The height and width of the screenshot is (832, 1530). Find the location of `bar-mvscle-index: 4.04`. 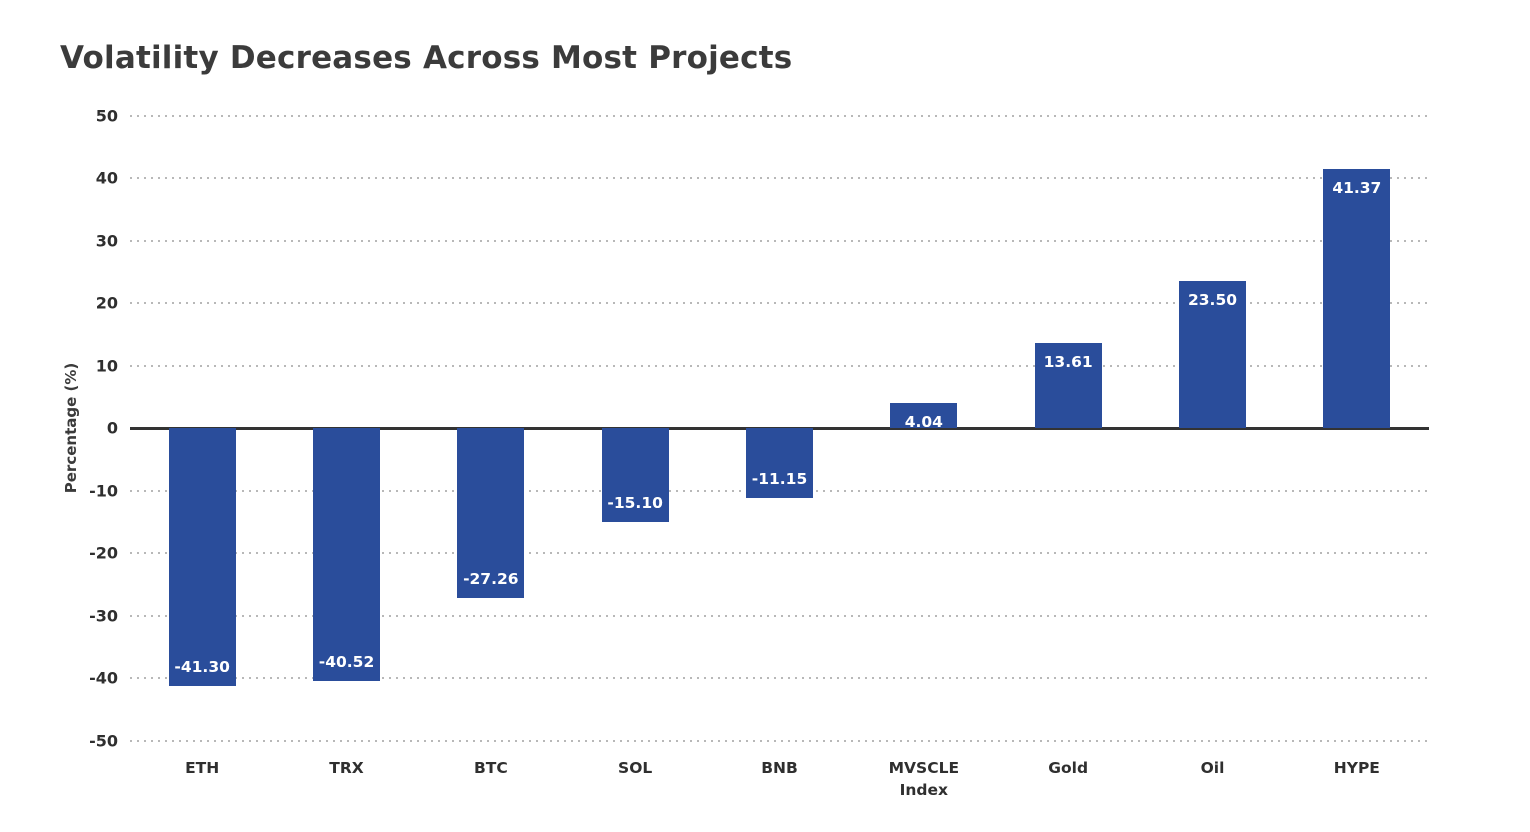

bar-mvscle-index: 4.04 is located at coordinates (924, 416).